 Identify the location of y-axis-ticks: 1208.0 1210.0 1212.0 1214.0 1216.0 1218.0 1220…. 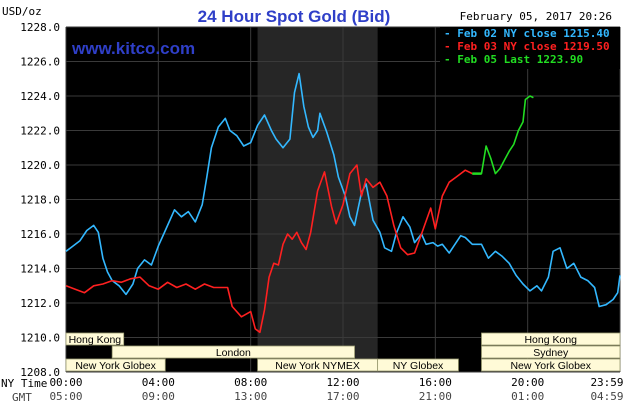
(40, 200).